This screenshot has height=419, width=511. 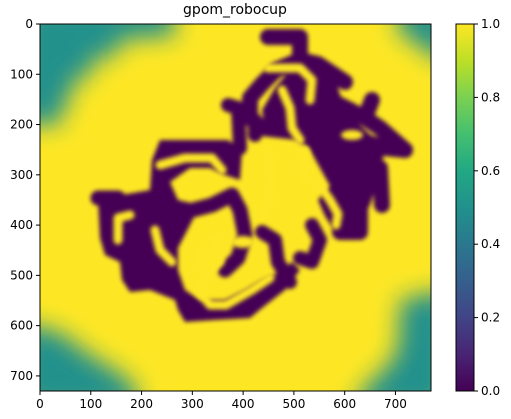 I want to click on x-tick-label: 700, so click(x=395, y=404).